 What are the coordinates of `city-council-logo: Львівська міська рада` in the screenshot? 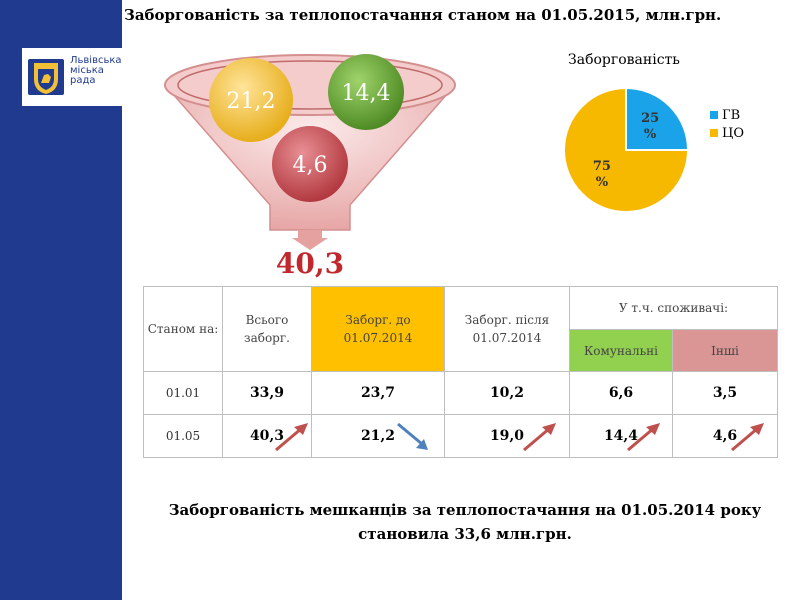 It's located at (72, 77).